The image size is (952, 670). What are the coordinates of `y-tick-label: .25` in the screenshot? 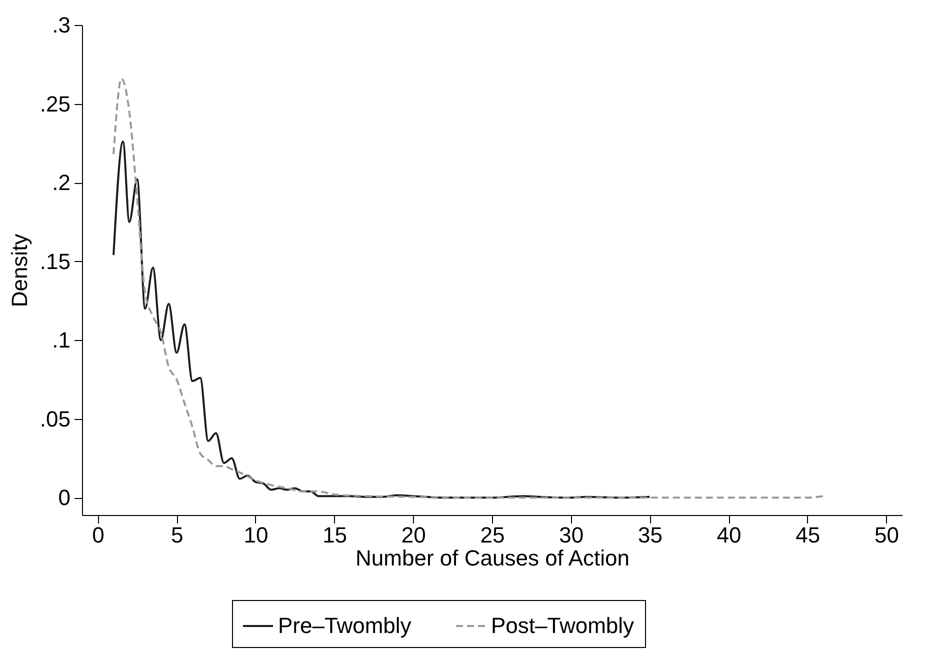 It's located at (55, 103).